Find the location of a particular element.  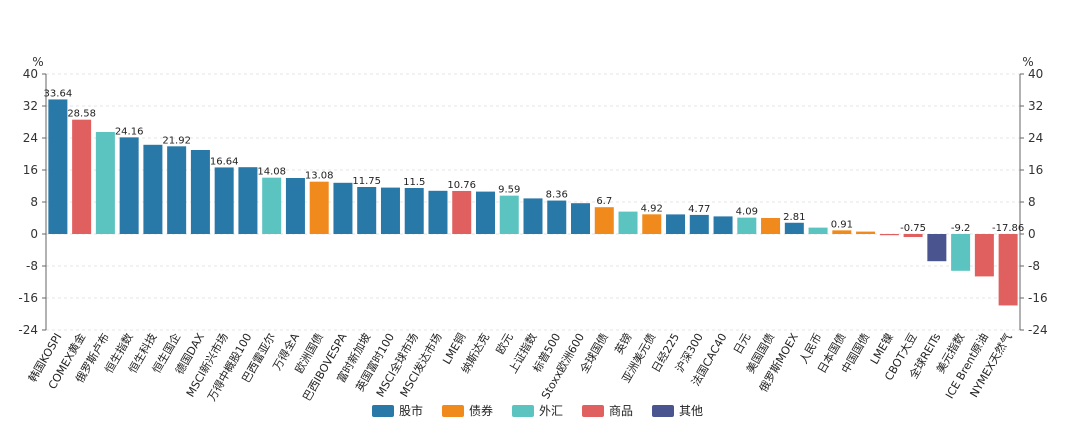

left-tick-label: -8 is located at coordinates (32, 266).